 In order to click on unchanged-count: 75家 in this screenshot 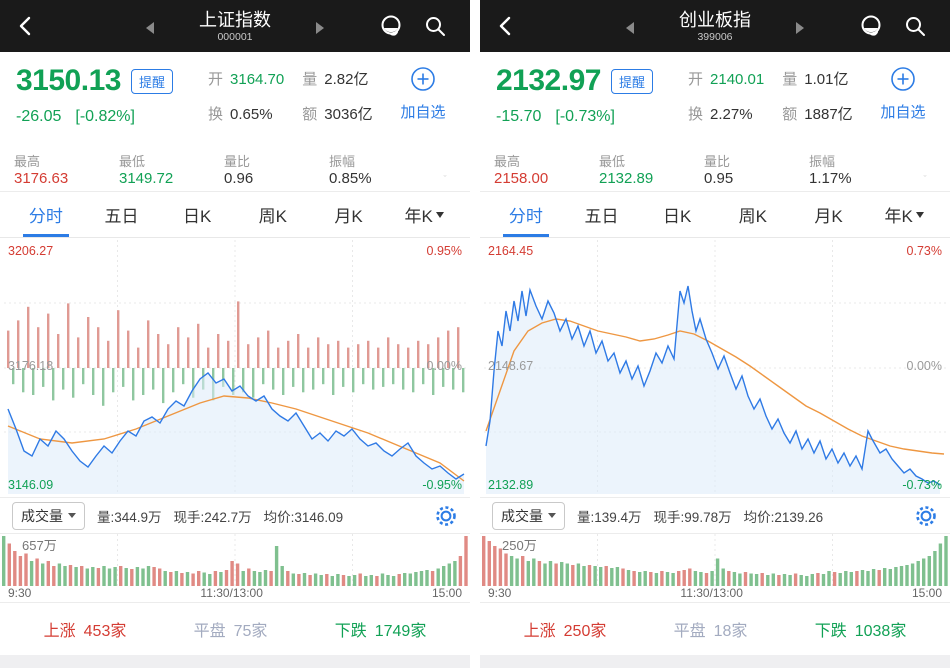, I will do `click(250, 631)`.